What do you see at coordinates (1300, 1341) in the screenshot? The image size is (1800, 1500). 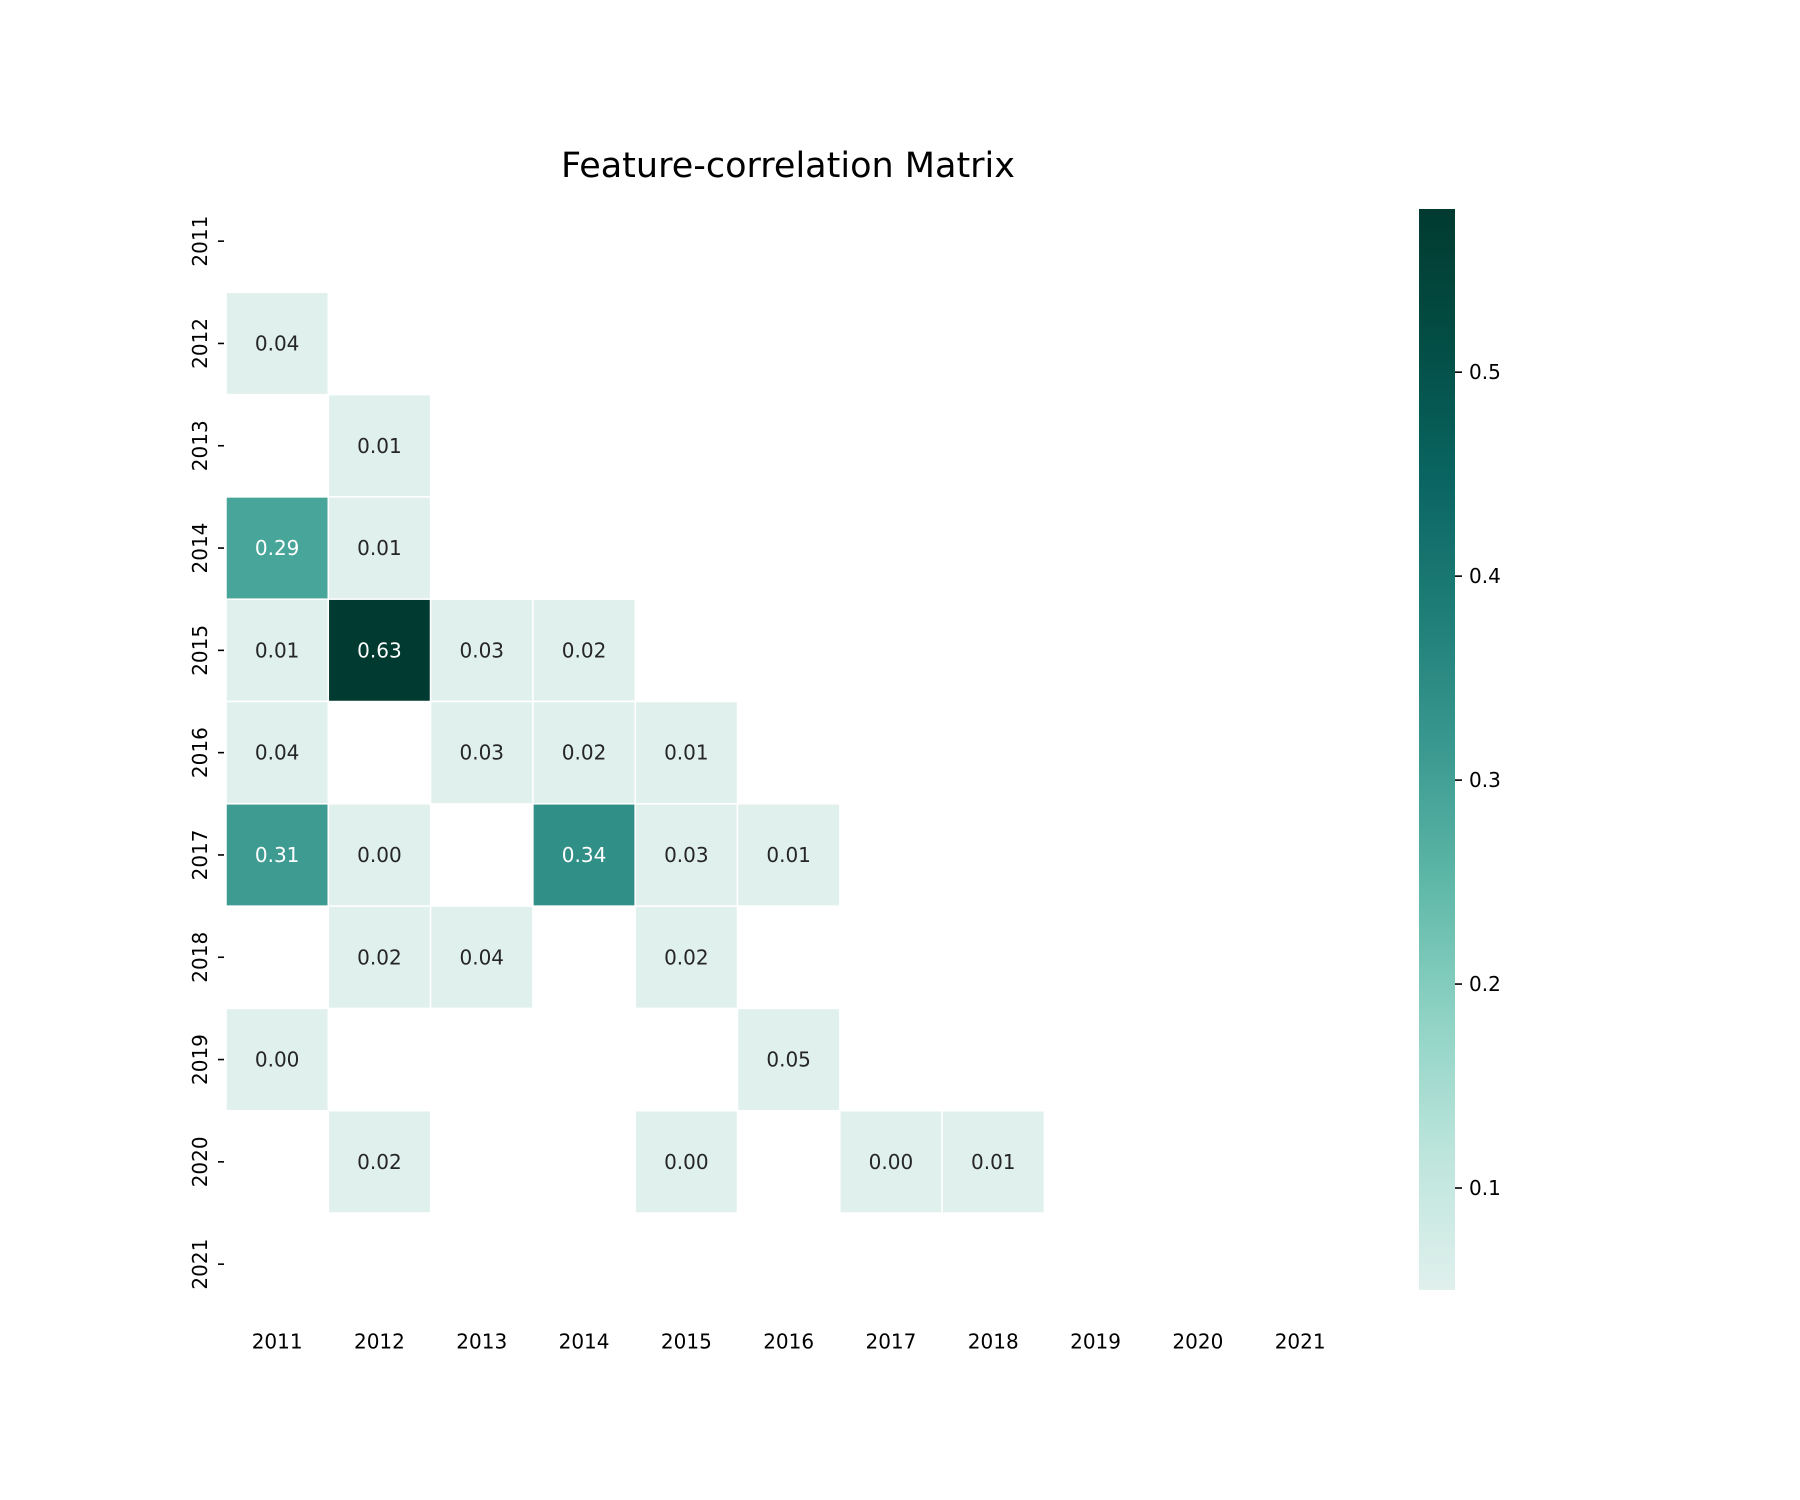 I see `x-tick-label: 2021` at bounding box center [1300, 1341].